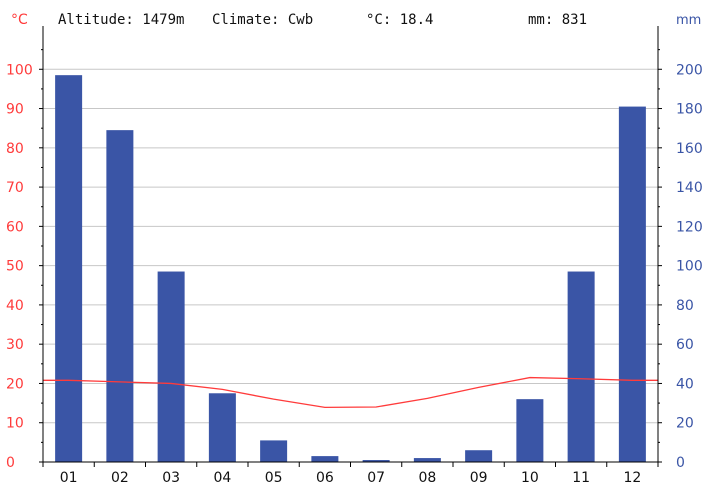  I want to click on right-tick-label: 60, so click(685, 345).